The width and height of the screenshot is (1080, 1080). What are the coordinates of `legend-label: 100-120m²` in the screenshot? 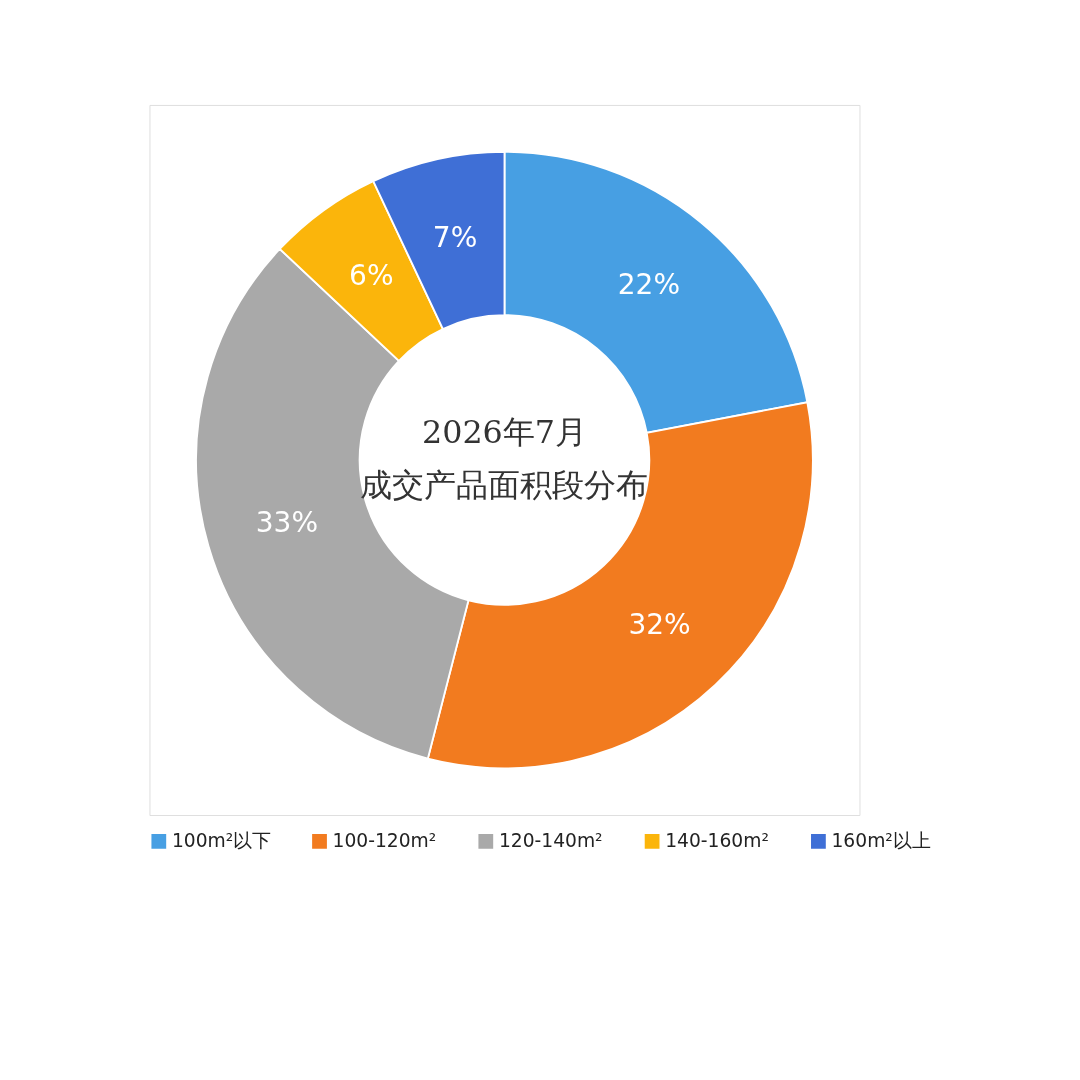 It's located at (384, 840).